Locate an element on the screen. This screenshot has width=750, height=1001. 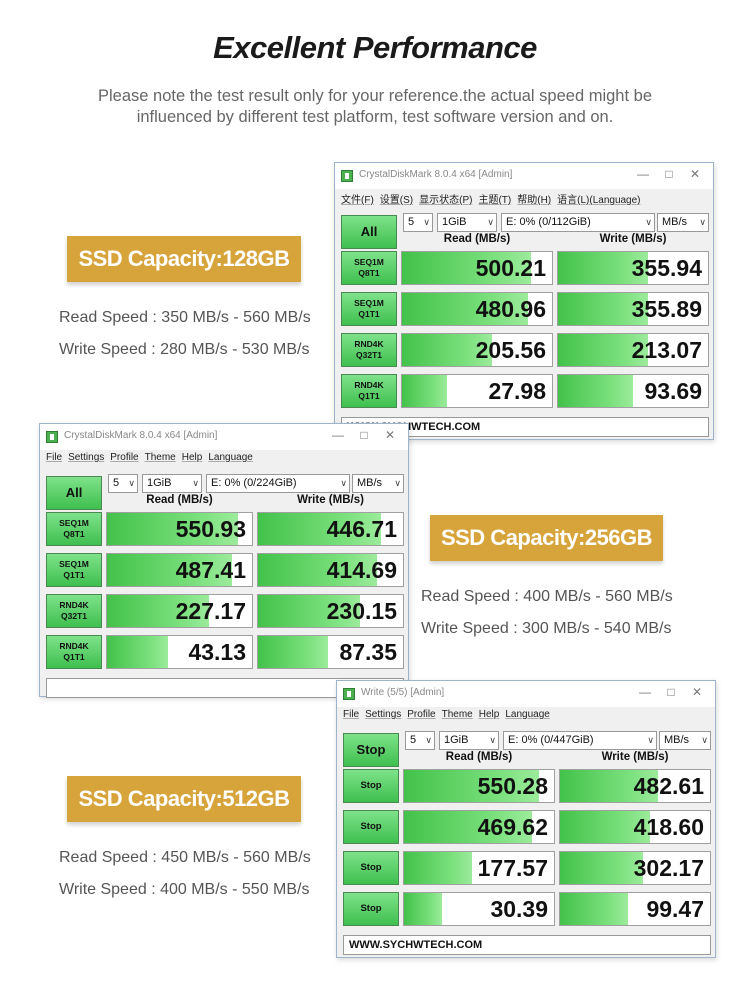
read-result-cell: 550.93 is located at coordinates (179, 529).